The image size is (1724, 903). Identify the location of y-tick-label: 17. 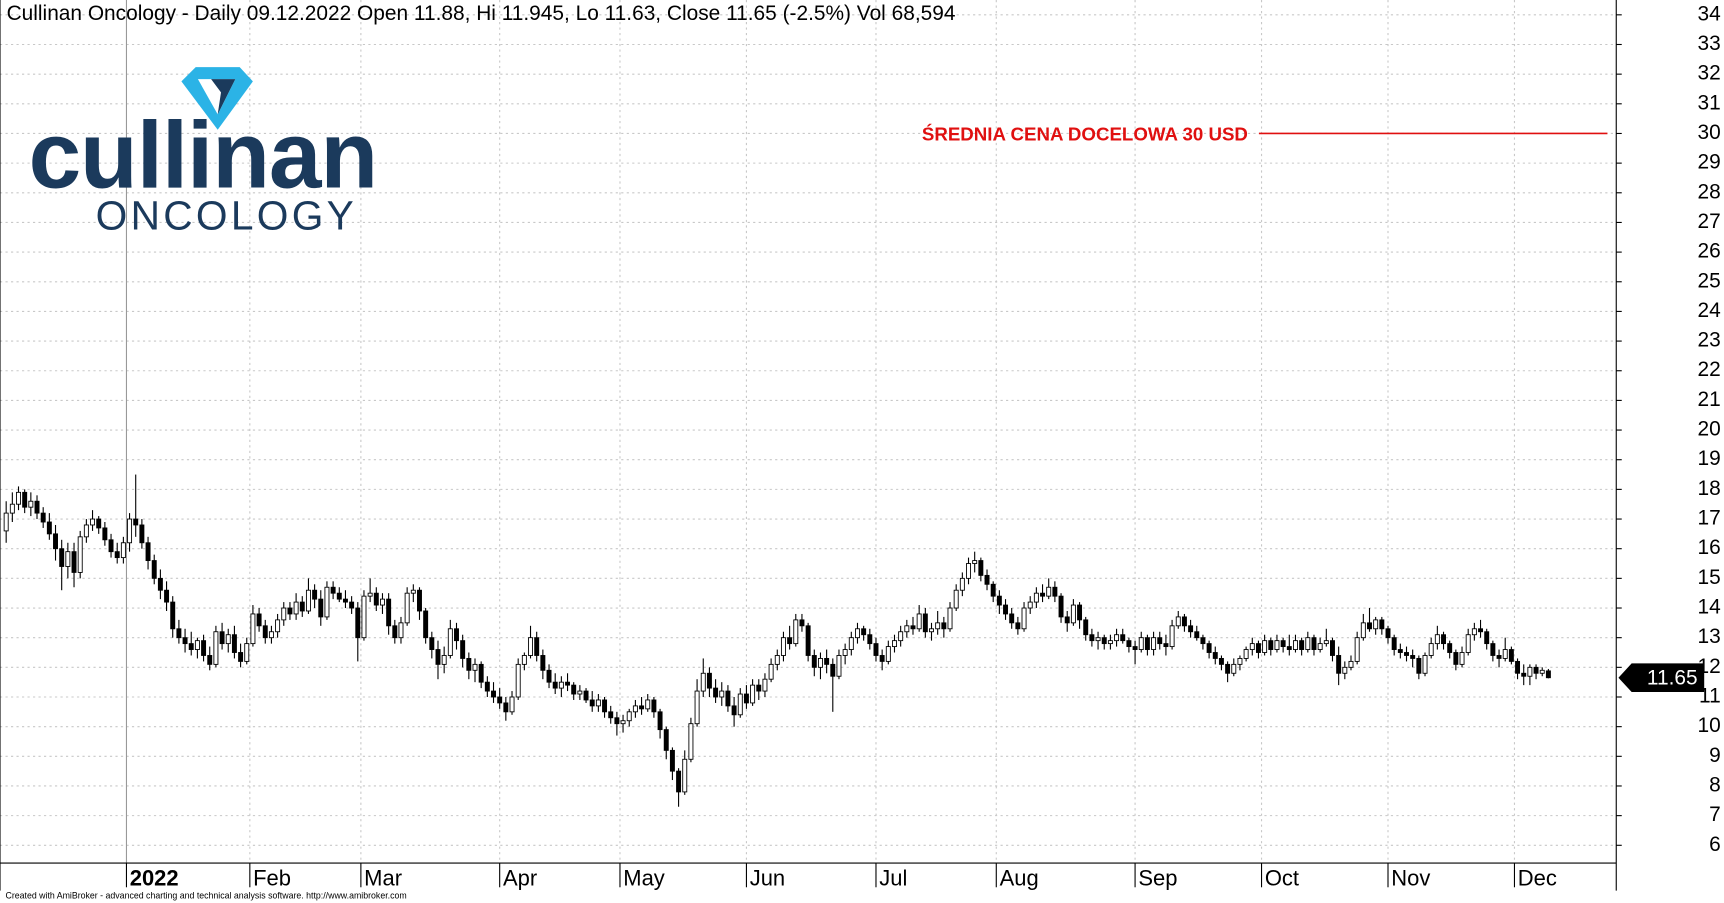
(1708, 518).